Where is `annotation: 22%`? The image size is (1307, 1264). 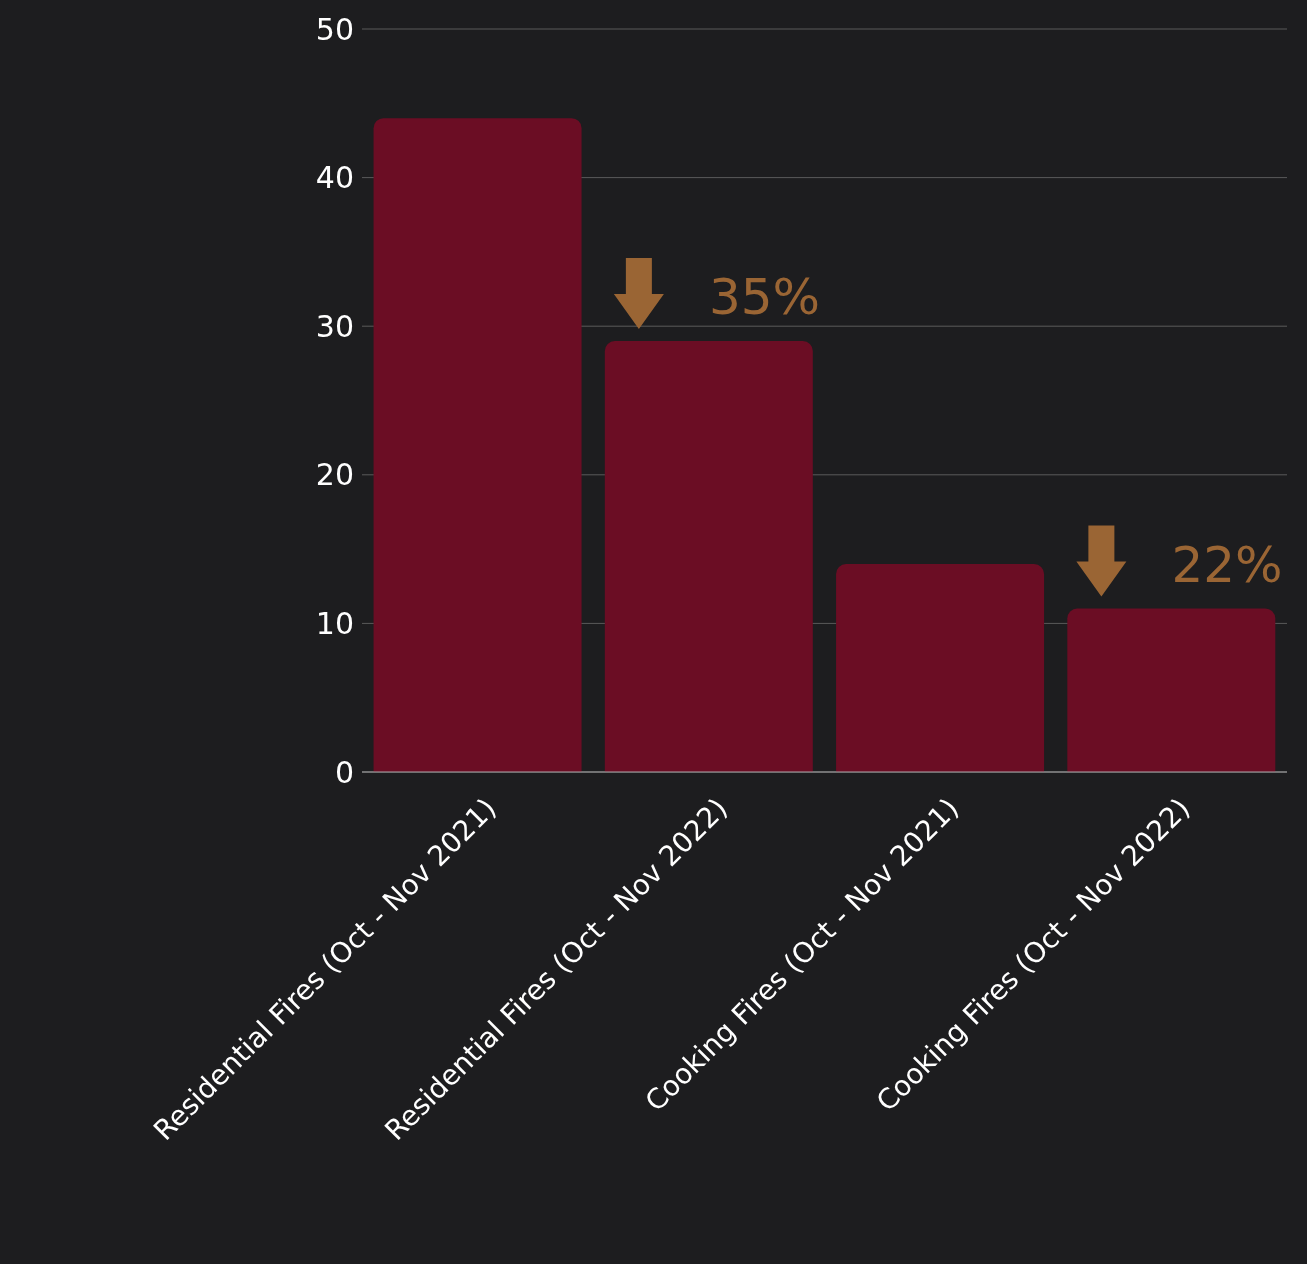
annotation: 22% is located at coordinates (1227, 564).